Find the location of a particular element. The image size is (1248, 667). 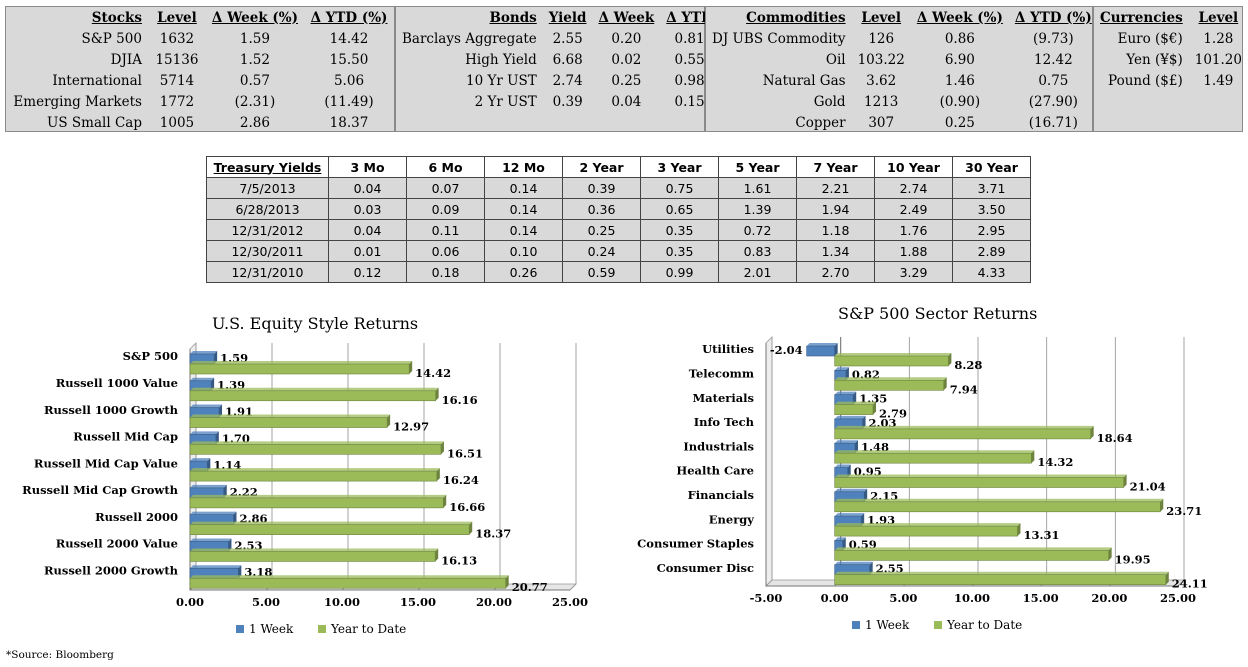

treasury-date: 12/31/2012 is located at coordinates (267, 230).